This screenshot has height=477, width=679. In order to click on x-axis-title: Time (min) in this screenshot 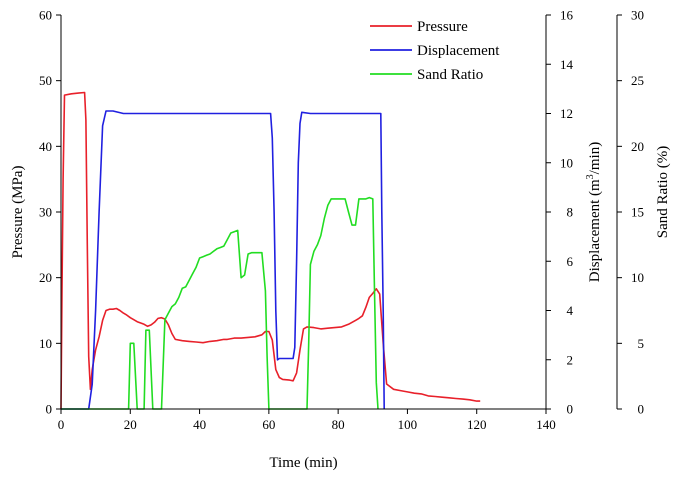, I will do `click(303, 463)`.